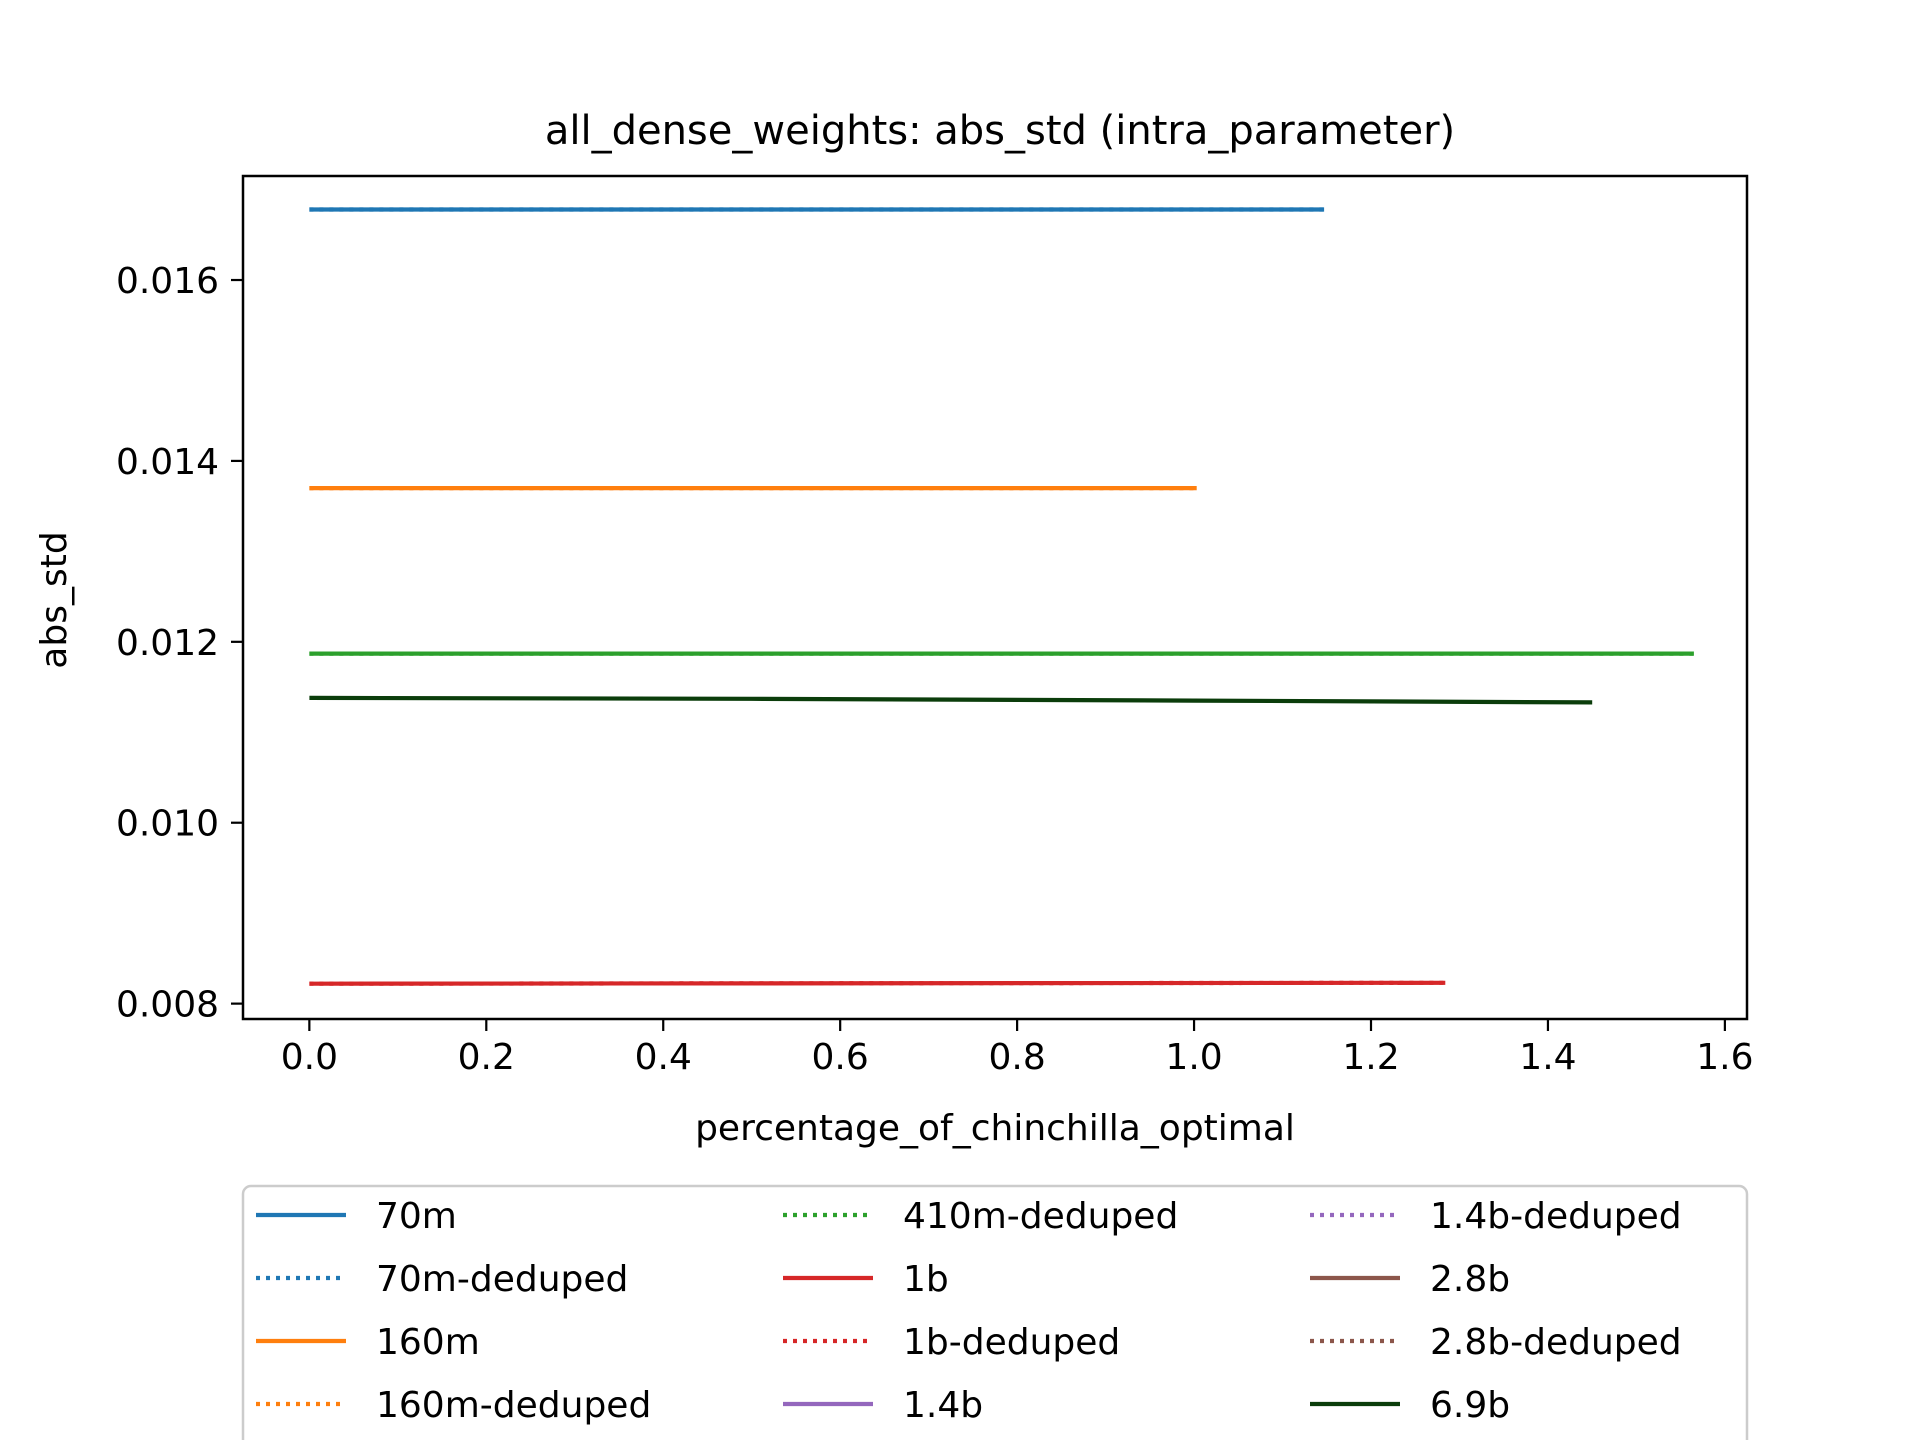 This screenshot has height=1440, width=1920. What do you see at coordinates (1016, 1057) in the screenshot?
I see `x-tick-label: 0.8` at bounding box center [1016, 1057].